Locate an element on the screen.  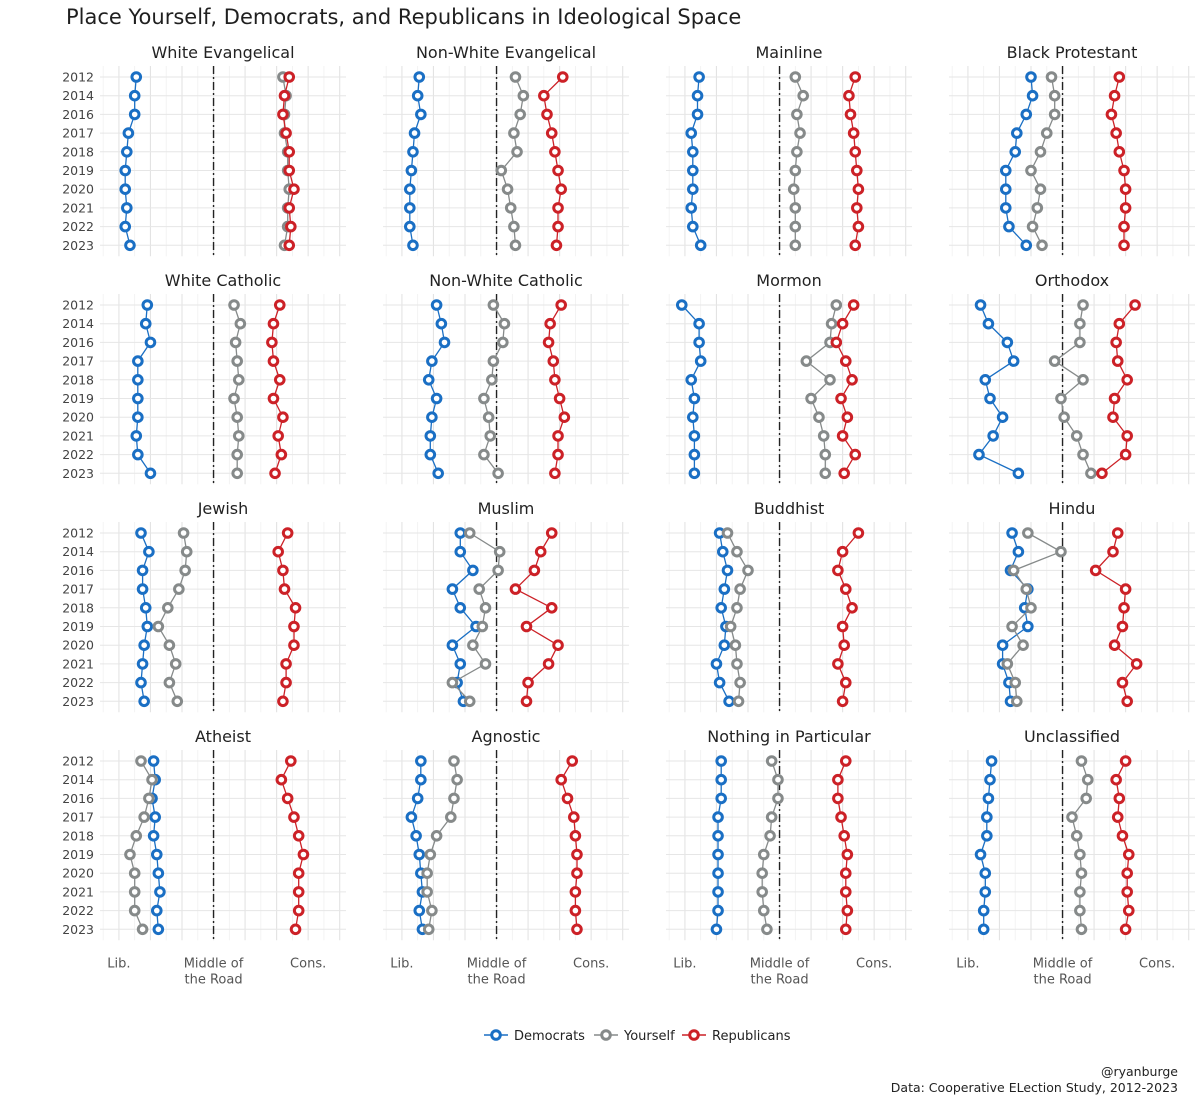
year-label: 2018 is located at coordinates (78, 607).